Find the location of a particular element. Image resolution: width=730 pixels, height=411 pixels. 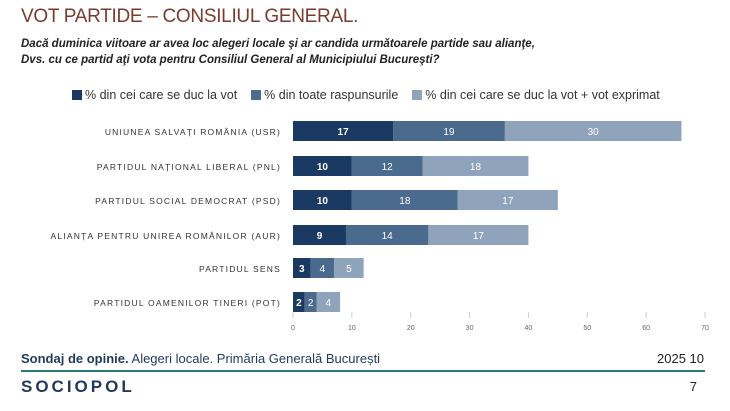

data-label: 12 is located at coordinates (388, 167).